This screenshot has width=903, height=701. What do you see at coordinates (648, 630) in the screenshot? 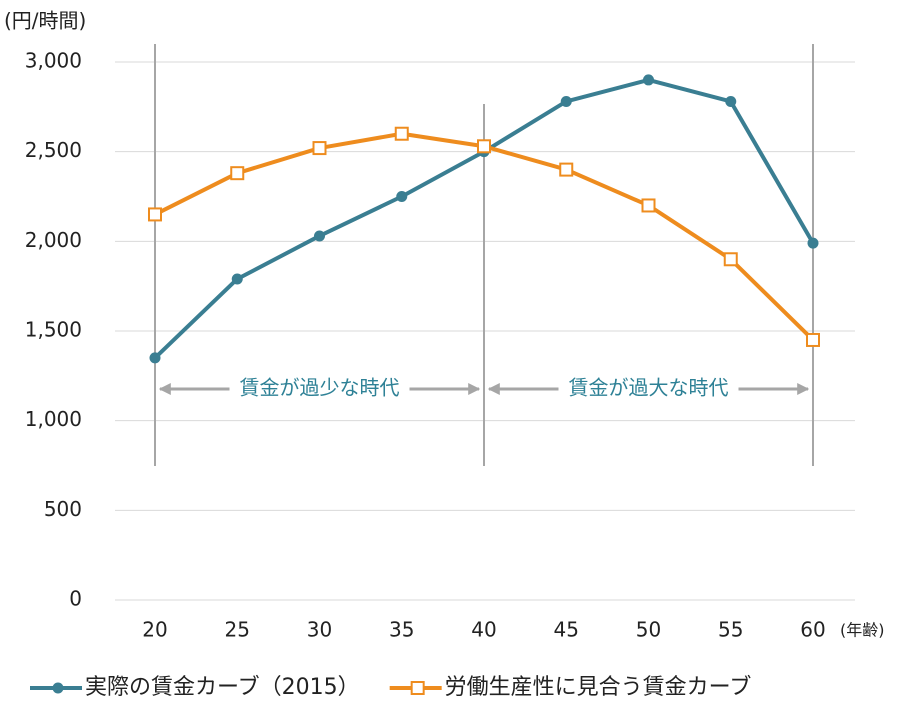
I see `x-tick-label: 50` at bounding box center [648, 630].